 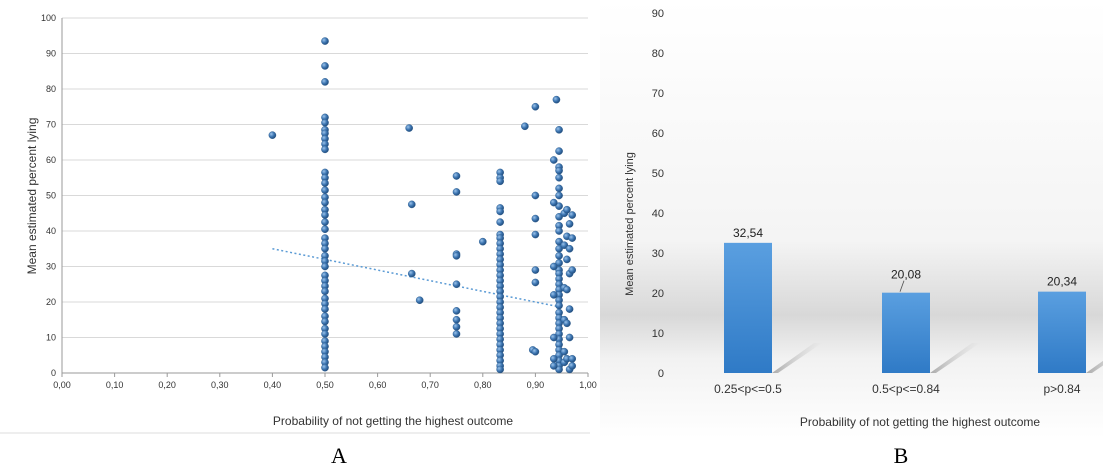 What do you see at coordinates (536, 385) in the screenshot?
I see `x-tick-label: 0,90` at bounding box center [536, 385].